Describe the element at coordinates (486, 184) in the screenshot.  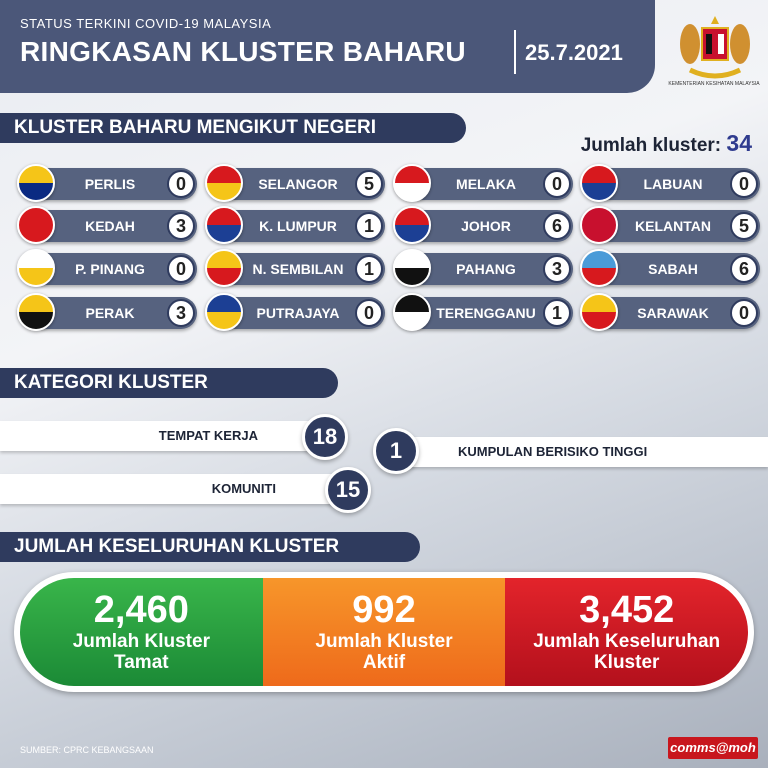
I see `state-name: MELAKA` at that location.